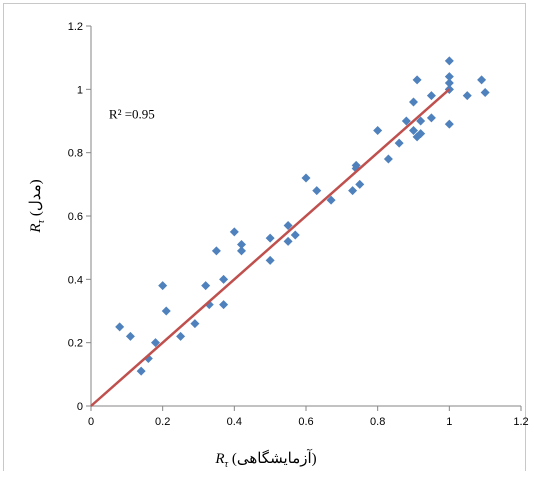 The image size is (534, 477). I want to click on x-axis-title-sub: τ, so click(226, 464).